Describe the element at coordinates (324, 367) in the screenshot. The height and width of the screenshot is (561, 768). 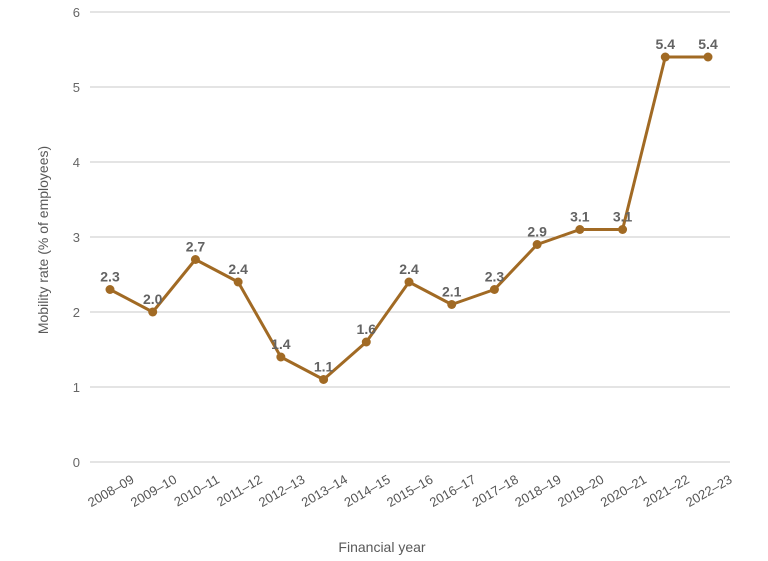
I see `data-label: 1.1` at that location.